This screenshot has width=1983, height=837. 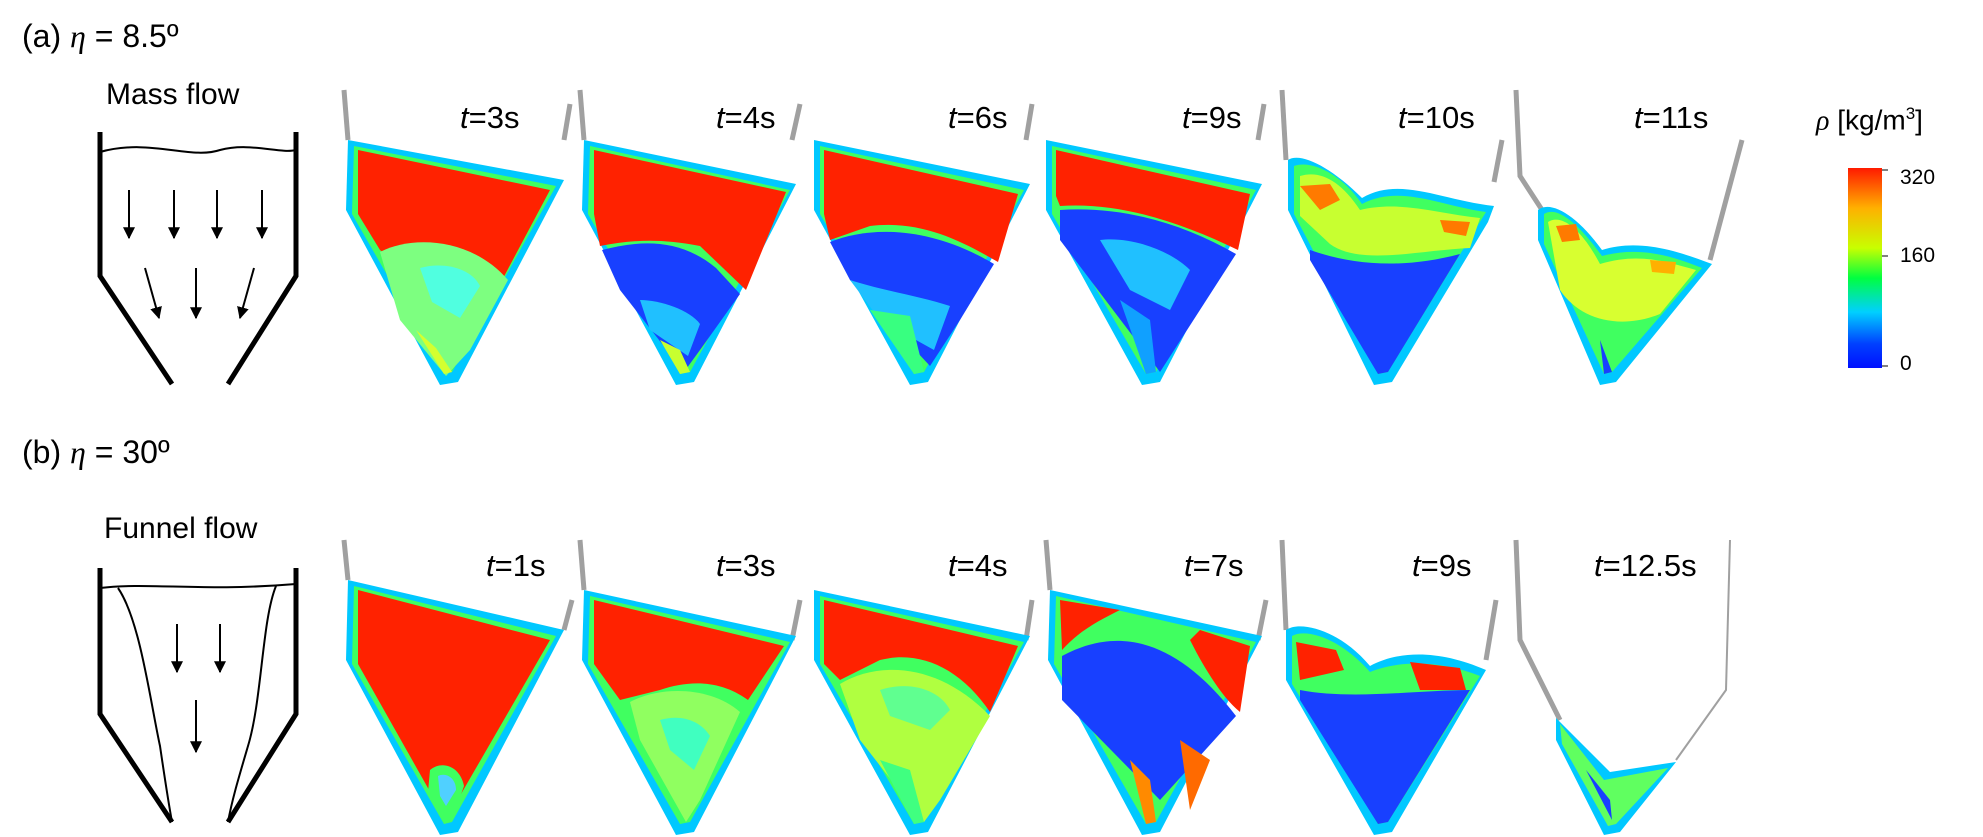 What do you see at coordinates (1910, 113) in the screenshot?
I see `density-unit-exp: 3` at bounding box center [1910, 113].